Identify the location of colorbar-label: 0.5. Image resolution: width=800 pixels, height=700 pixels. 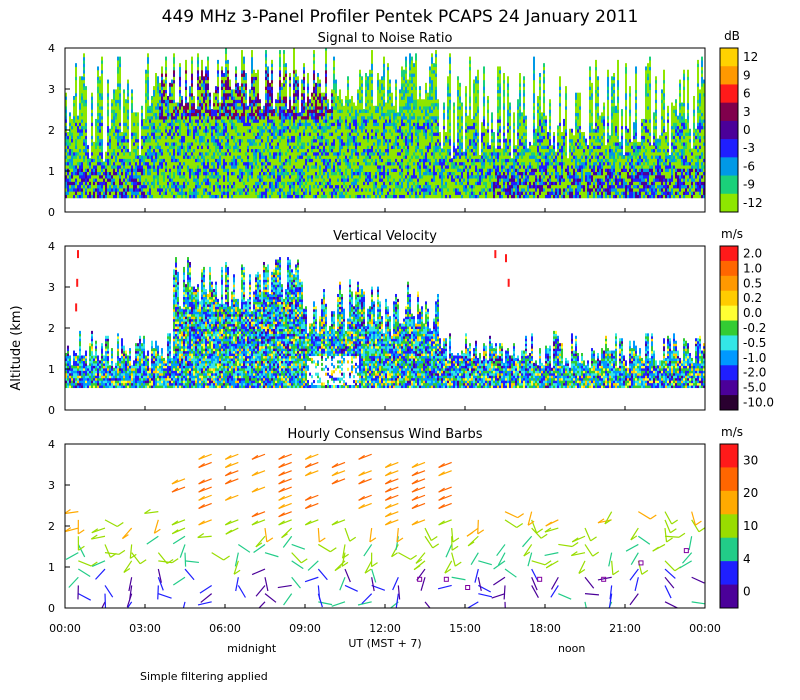
(752, 283).